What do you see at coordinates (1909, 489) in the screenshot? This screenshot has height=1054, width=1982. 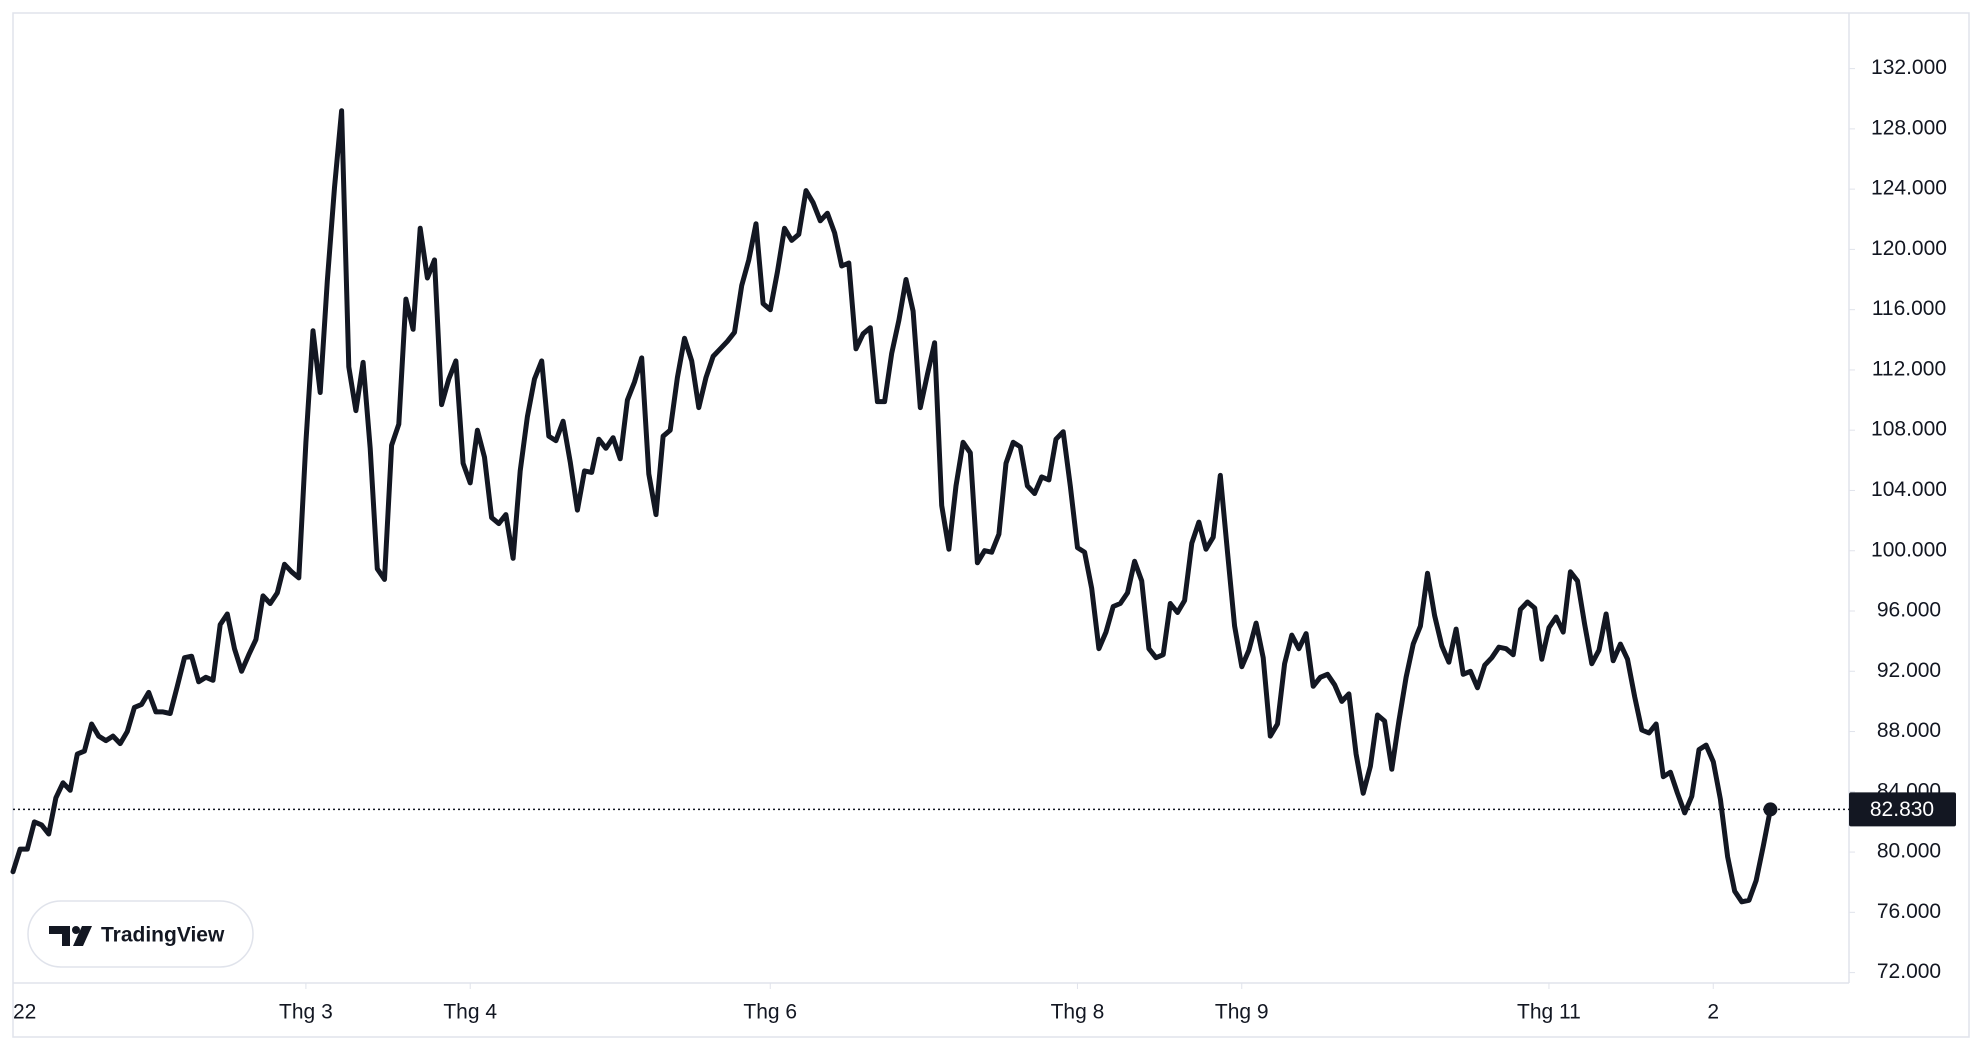 I see `y-tick-label: 104.000` at bounding box center [1909, 489].